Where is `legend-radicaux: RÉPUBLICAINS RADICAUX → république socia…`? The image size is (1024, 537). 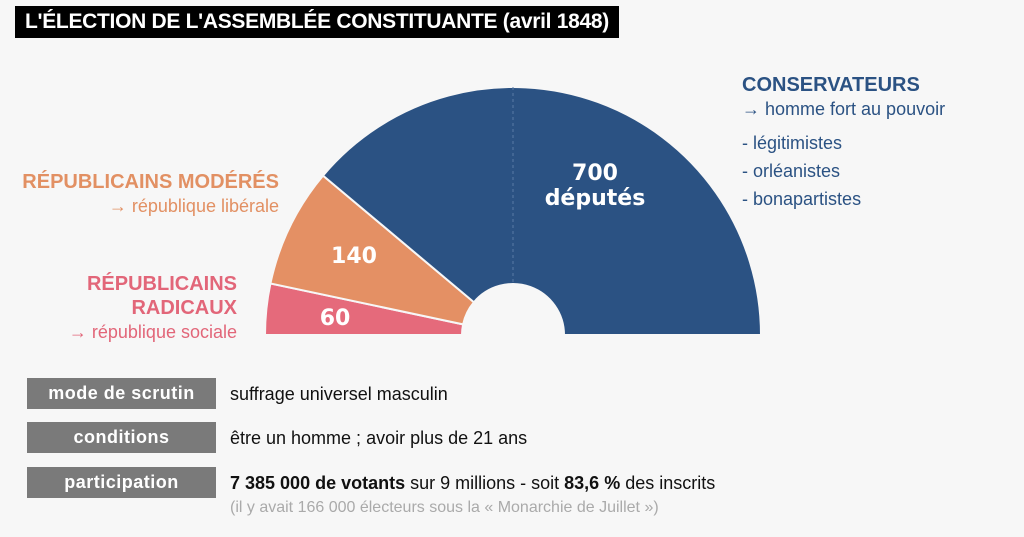
legend-radicaux: RÉPUBLICAINS RADICAUX → république socia… is located at coordinates (118, 308).